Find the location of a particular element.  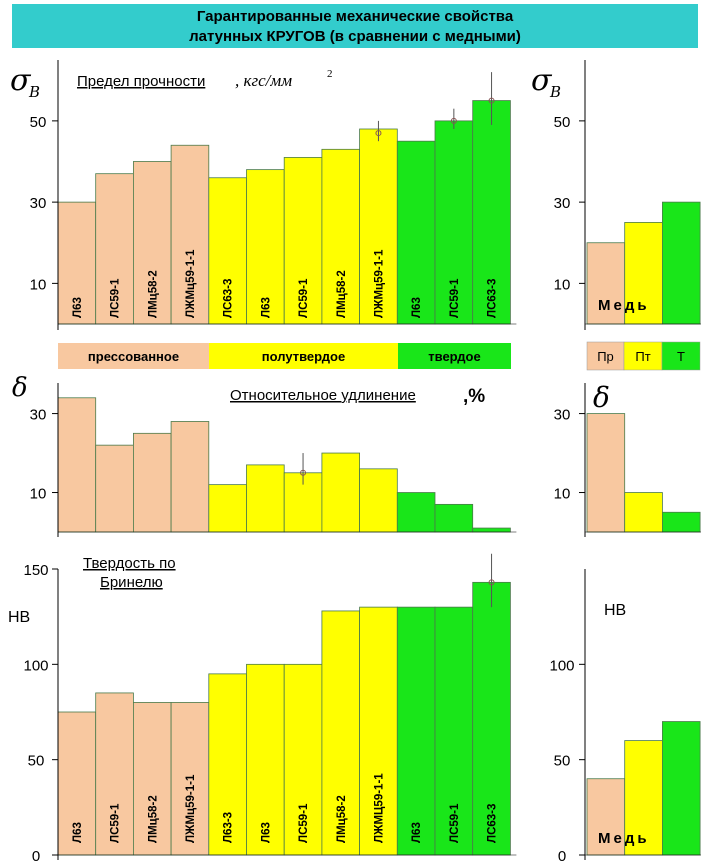

chart-hardness-copper is located at coordinates (643, 788).